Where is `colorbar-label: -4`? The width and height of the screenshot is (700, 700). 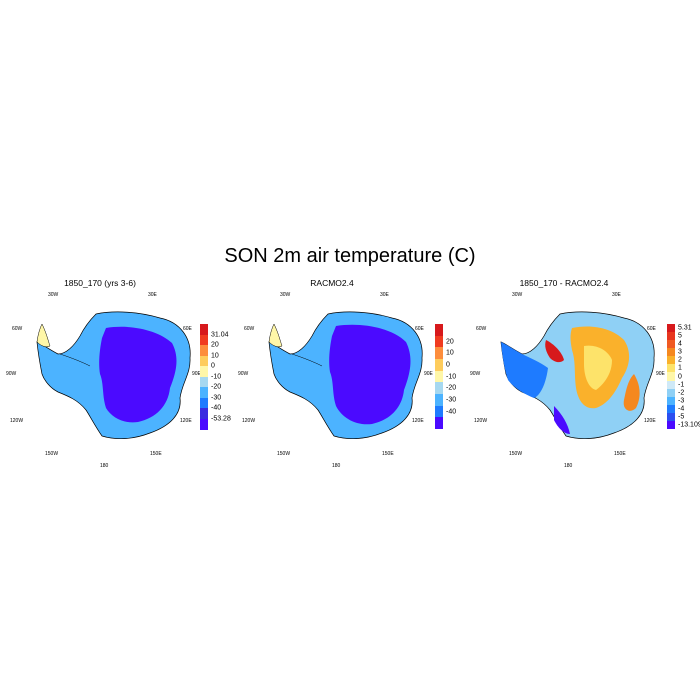 colorbar-label: -4 is located at coordinates (681, 409).